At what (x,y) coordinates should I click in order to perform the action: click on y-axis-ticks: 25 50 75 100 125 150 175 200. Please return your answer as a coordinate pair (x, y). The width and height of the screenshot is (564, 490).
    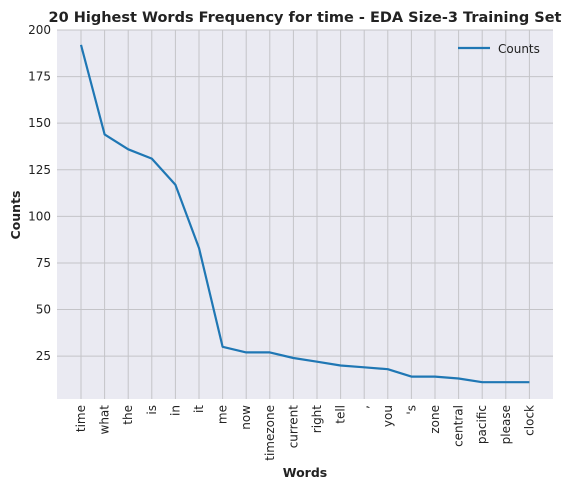
    Looking at the image, I should click on (39, 193).